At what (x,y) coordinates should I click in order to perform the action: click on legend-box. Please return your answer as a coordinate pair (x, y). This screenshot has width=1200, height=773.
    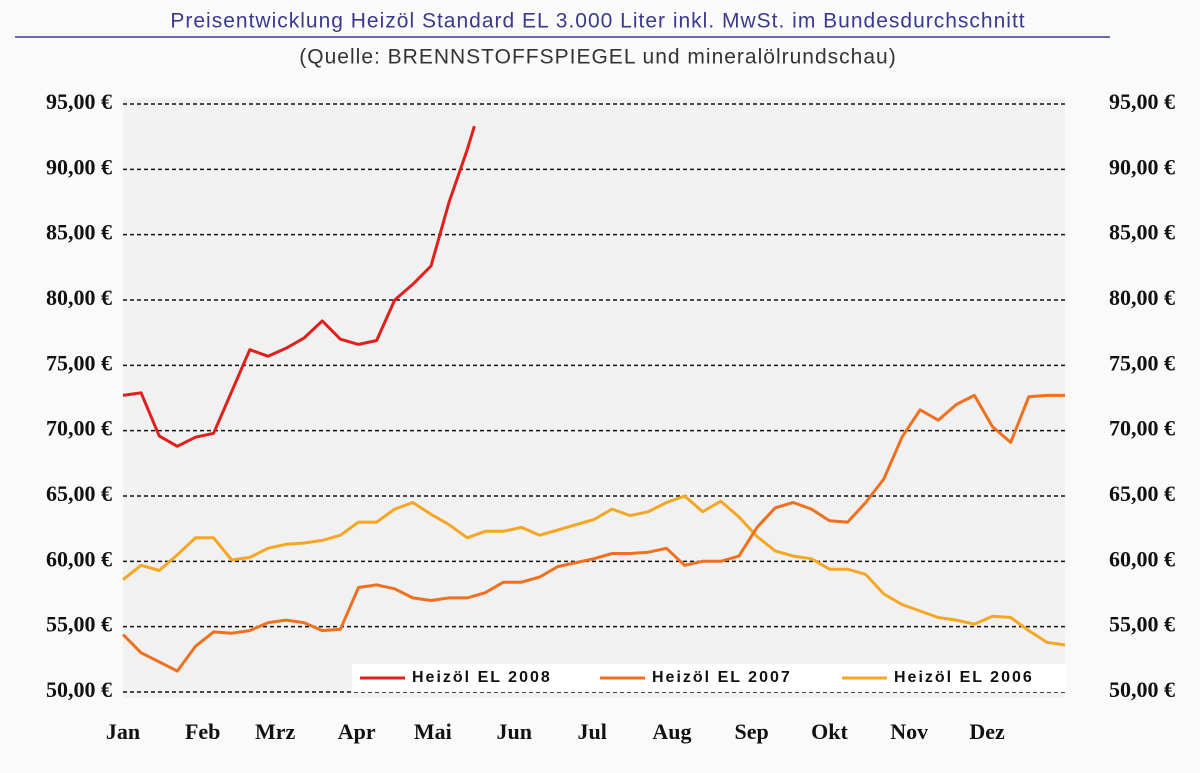
    Looking at the image, I should click on (708, 678).